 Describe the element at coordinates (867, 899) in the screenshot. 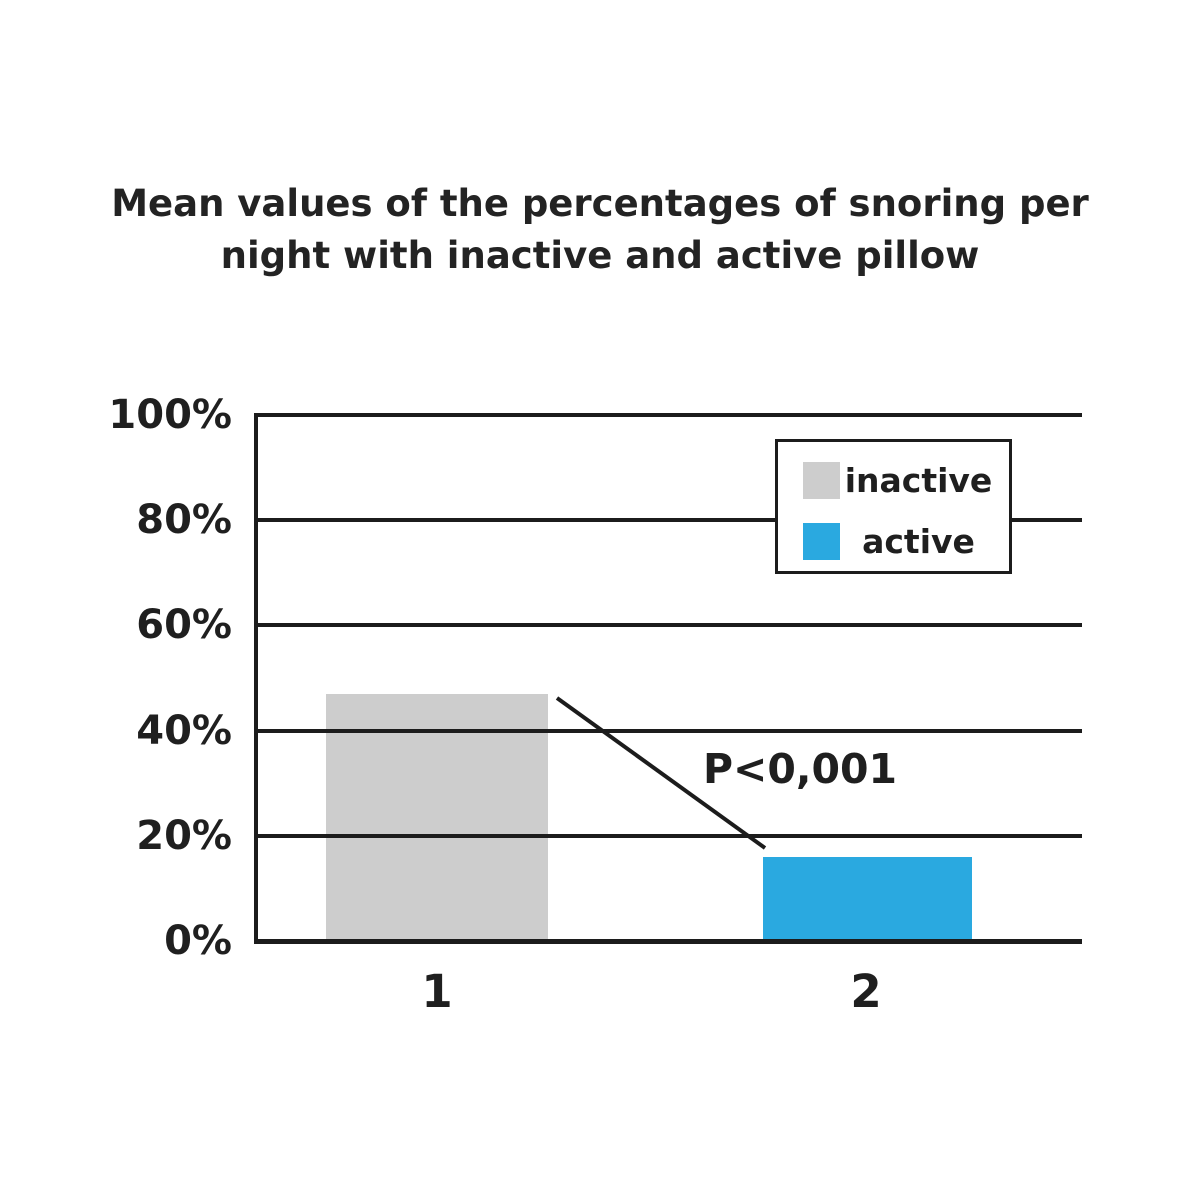

I see `bar-active` at that location.